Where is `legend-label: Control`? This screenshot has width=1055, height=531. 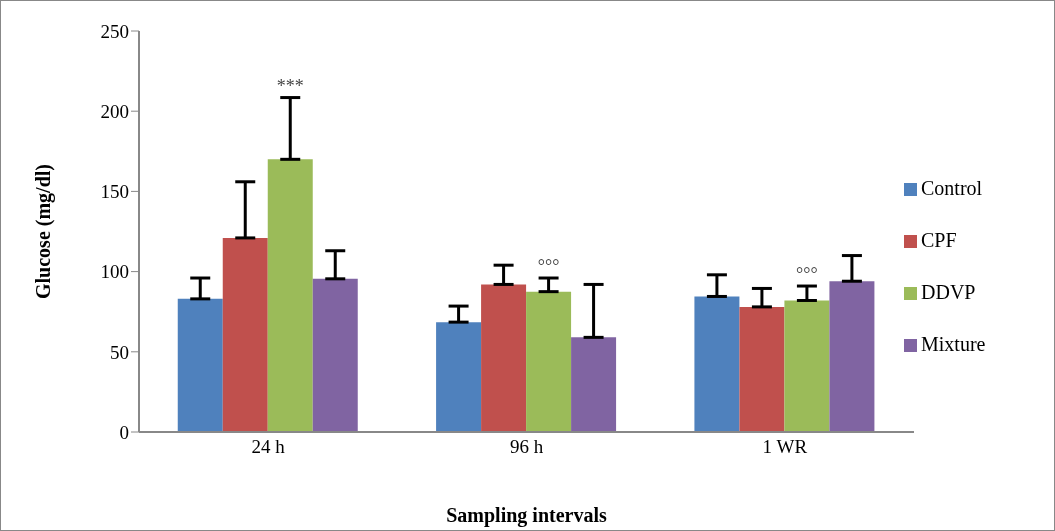
legend-label: Control is located at coordinates (952, 187).